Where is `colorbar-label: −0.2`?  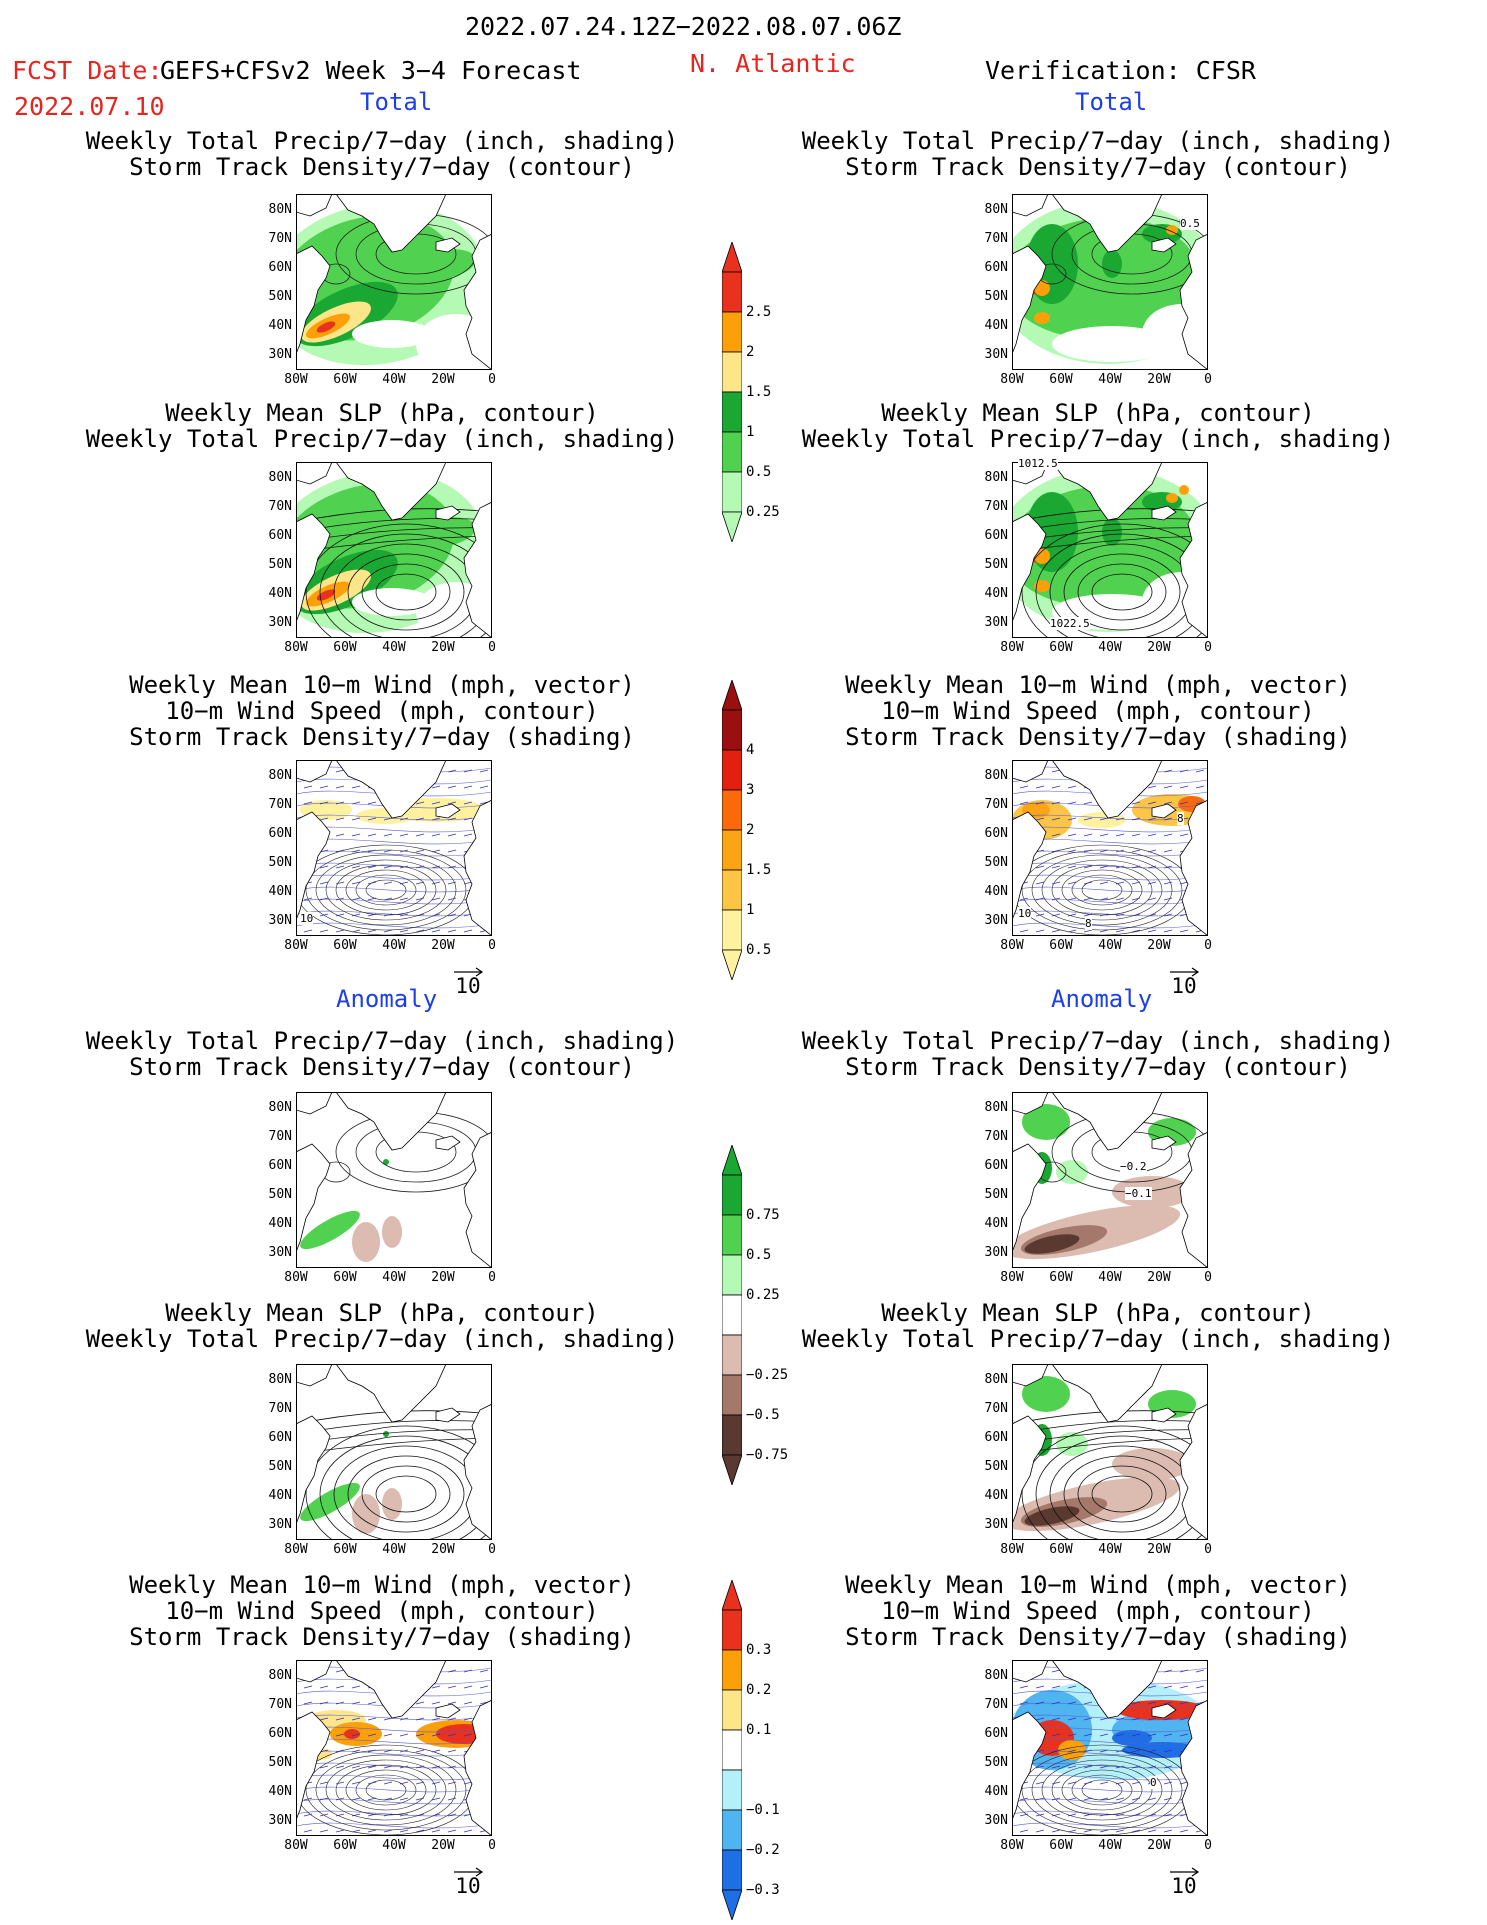 colorbar-label: −0.2 is located at coordinates (763, 1850).